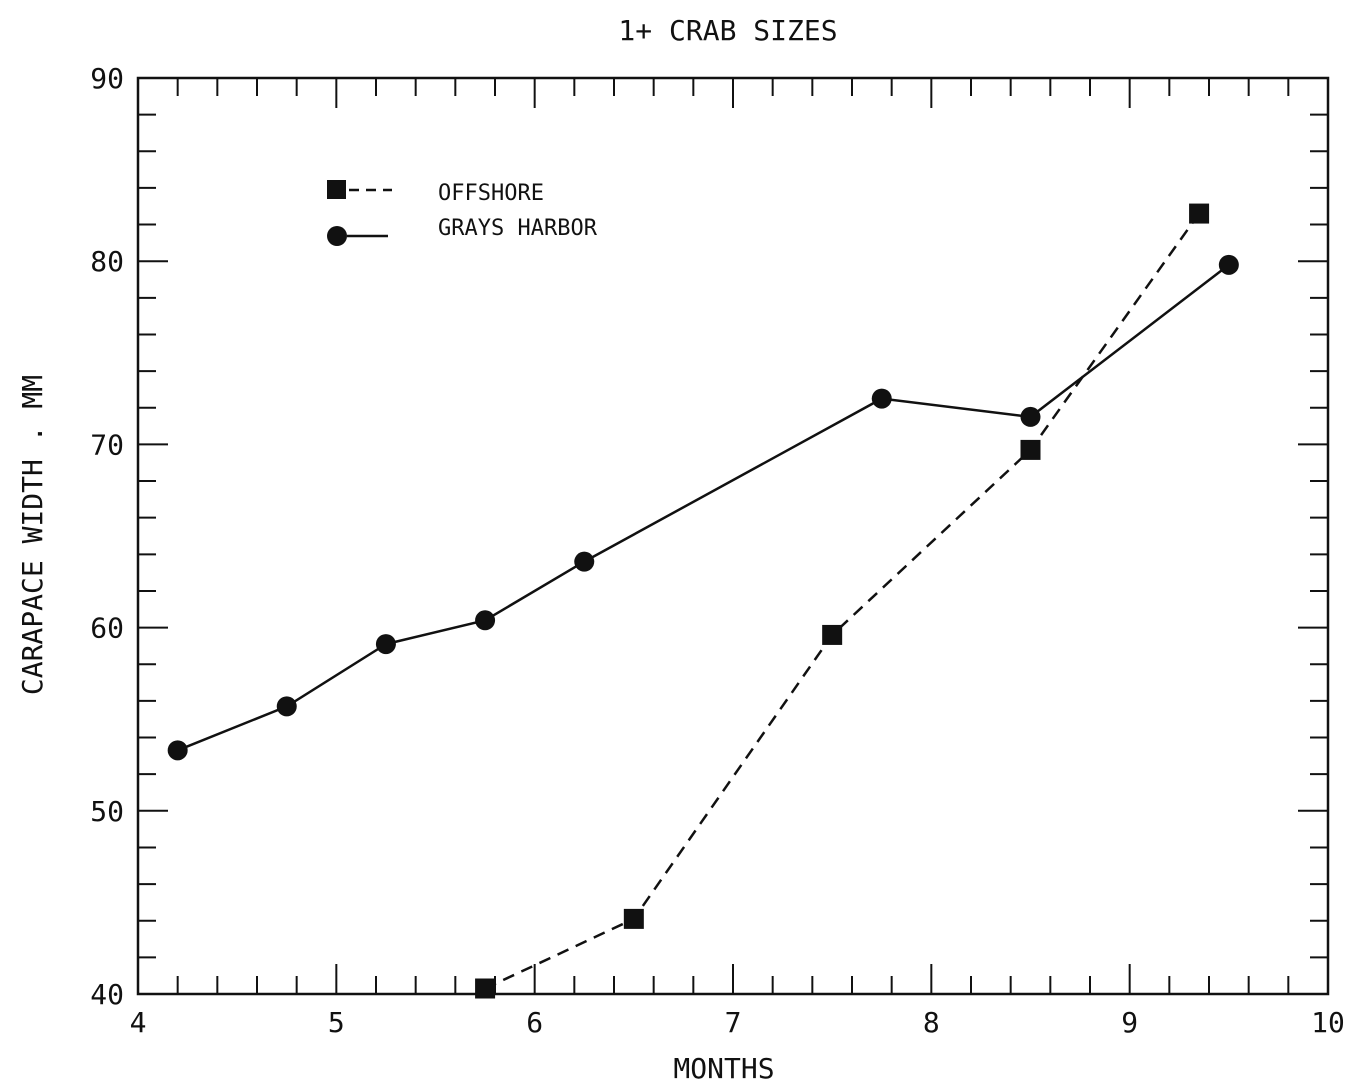 Image resolution: width=1348 pixels, height=1086 pixels. What do you see at coordinates (107, 444) in the screenshot?
I see `y-tick-label: 70` at bounding box center [107, 444].